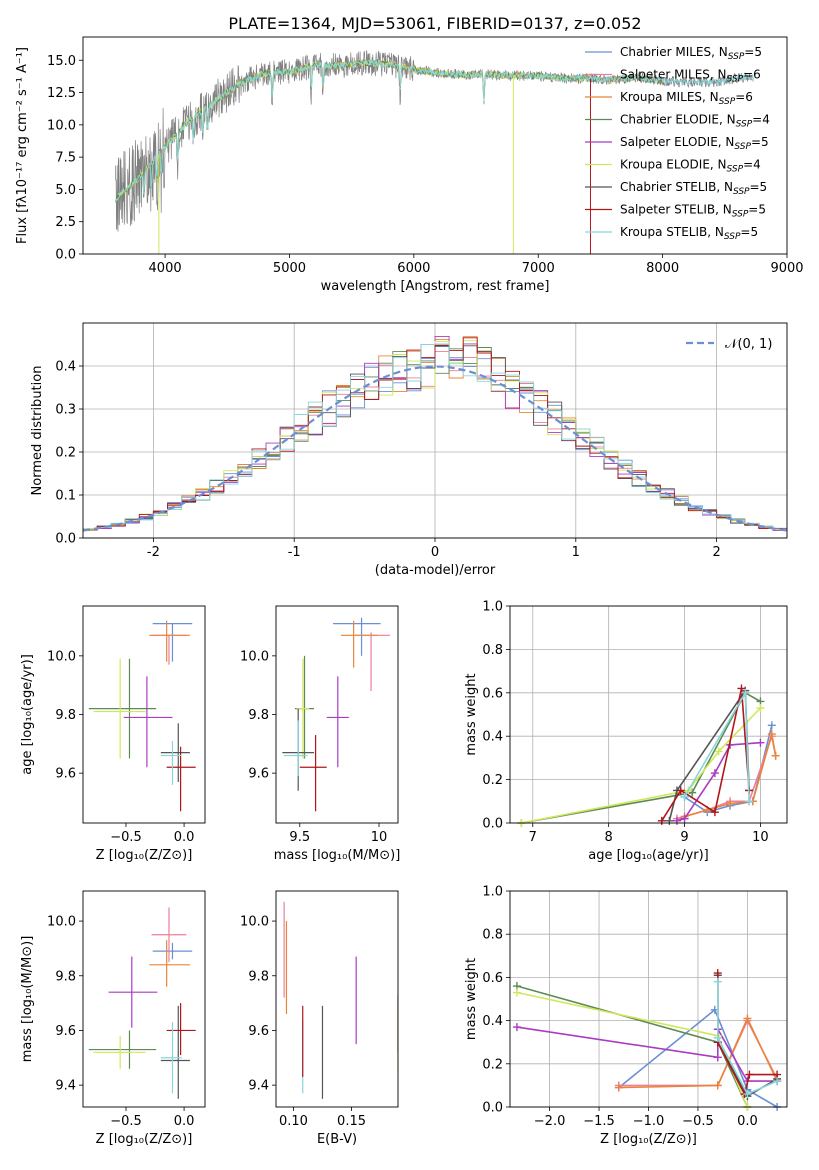 This screenshot has width=819, height=1170. What do you see at coordinates (492, 892) in the screenshot?
I see `y-tick-label: 1.0` at bounding box center [492, 892].